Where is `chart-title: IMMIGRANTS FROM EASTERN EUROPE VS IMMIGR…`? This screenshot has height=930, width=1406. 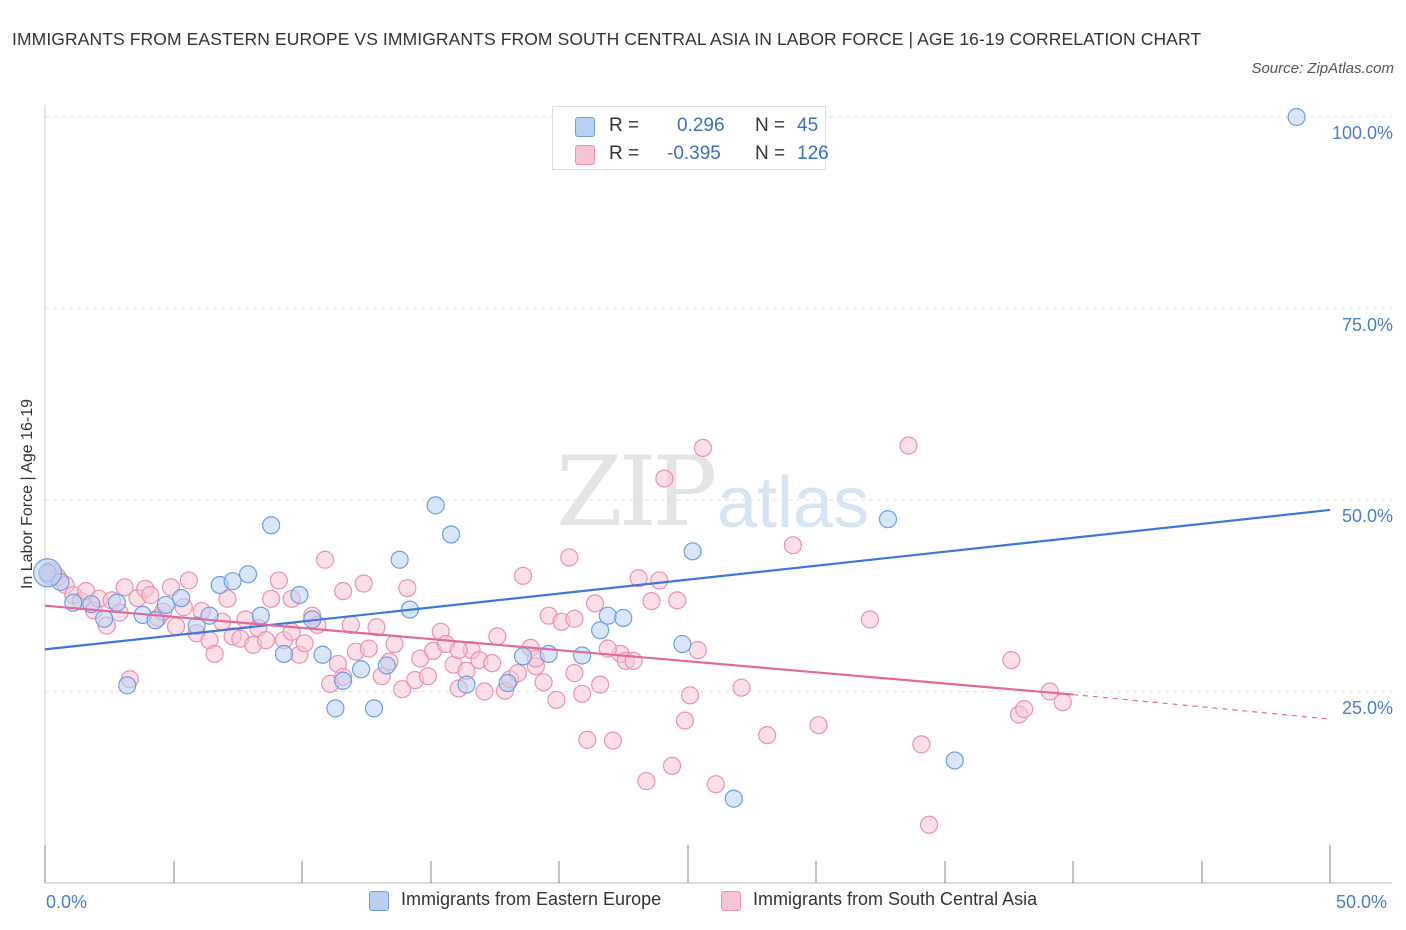 chart-title: IMMIGRANTS FROM EASTERN EUROPE VS IMMIGR… is located at coordinates (607, 39).